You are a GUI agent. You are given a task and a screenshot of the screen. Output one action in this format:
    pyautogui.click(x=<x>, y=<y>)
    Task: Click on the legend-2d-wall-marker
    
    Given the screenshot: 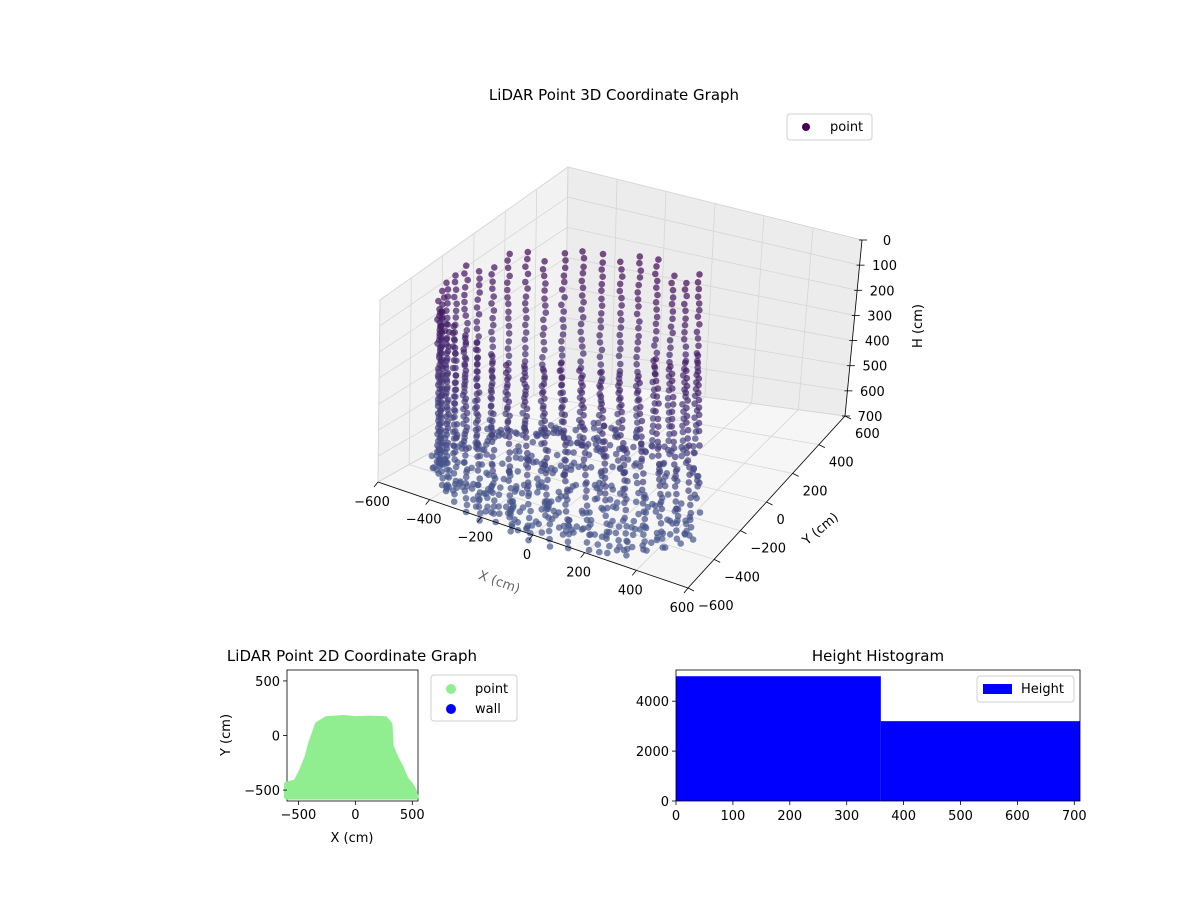 What is the action you would take?
    pyautogui.click(x=451, y=709)
    